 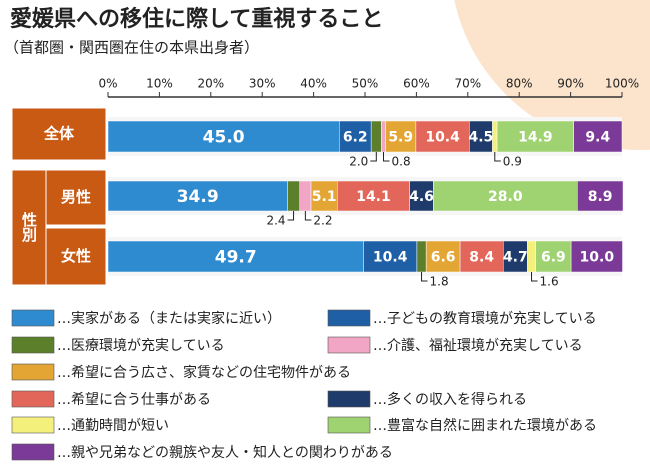 I want to click on group-label: 性別, so click(x=29, y=227).